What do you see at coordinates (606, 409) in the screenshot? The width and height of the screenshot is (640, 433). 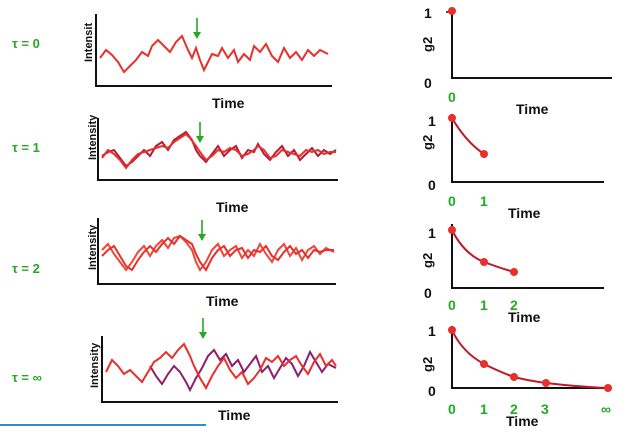 I see `g2-xtick: ∞` at bounding box center [606, 409].